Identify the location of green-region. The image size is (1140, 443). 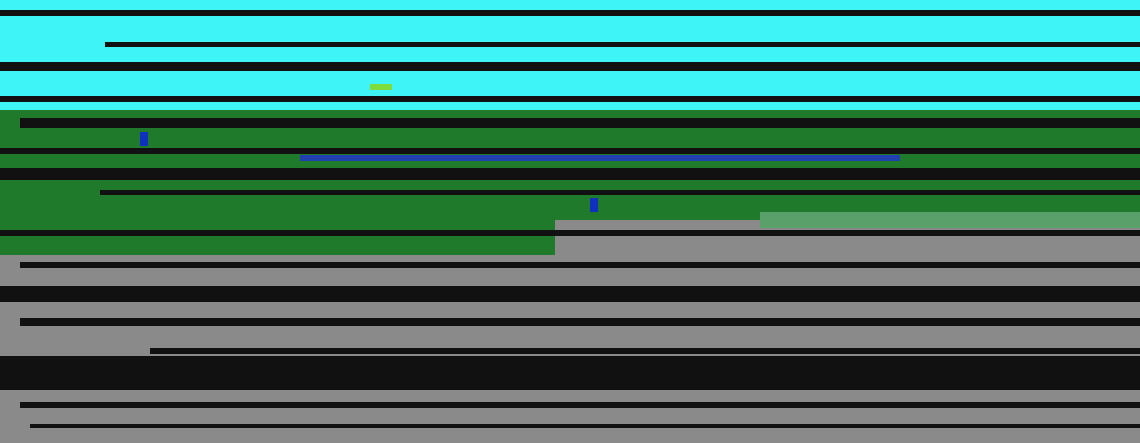
(277, 237).